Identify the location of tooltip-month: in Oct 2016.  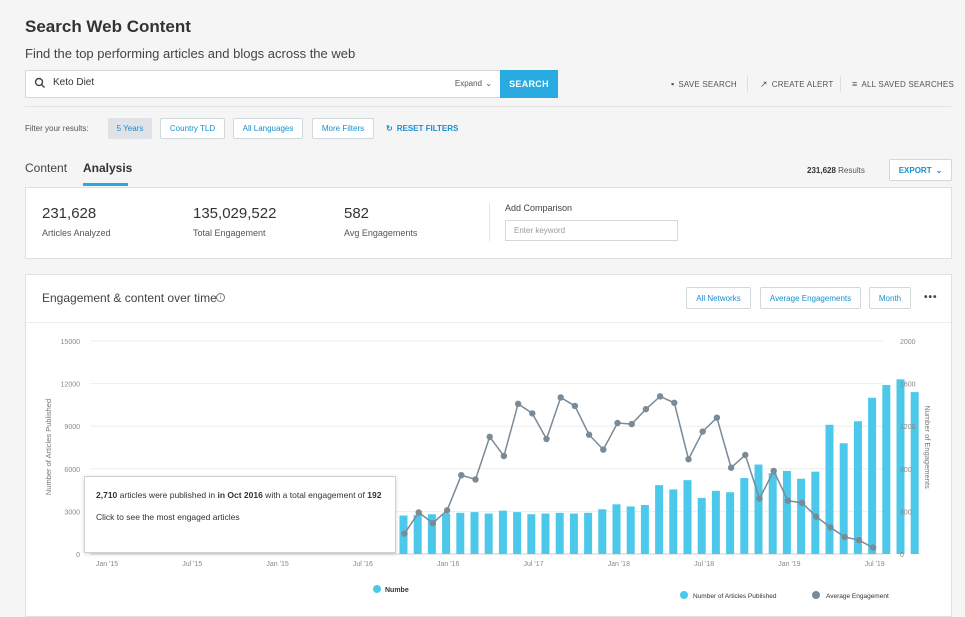
(240, 495).